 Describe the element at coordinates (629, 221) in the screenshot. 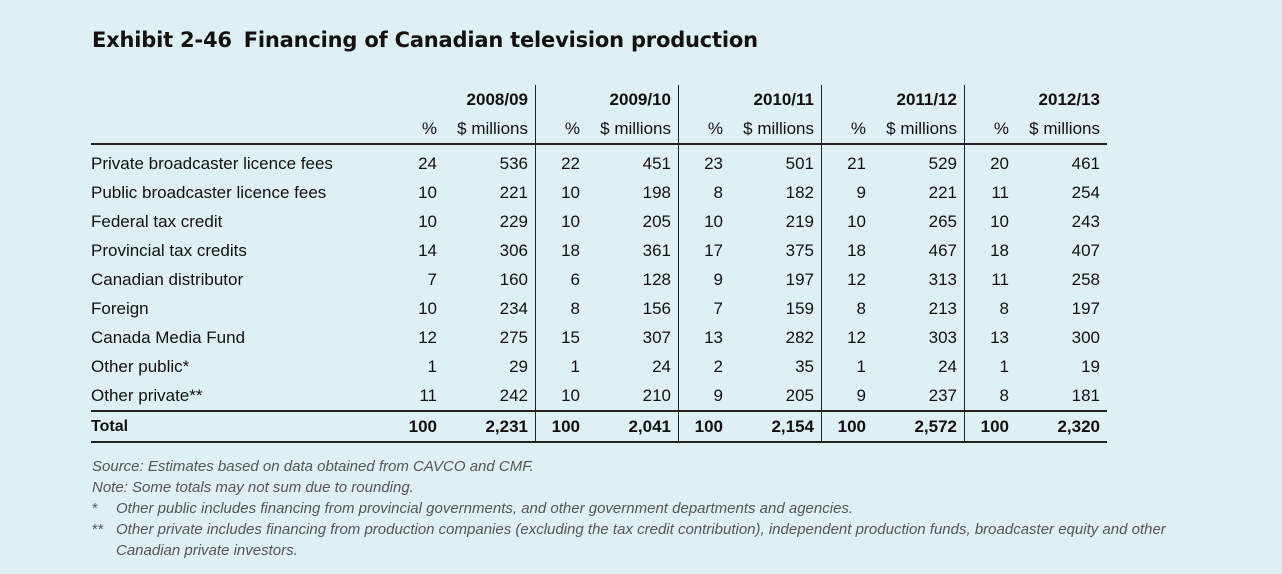

I see `millions-cell: 205` at that location.